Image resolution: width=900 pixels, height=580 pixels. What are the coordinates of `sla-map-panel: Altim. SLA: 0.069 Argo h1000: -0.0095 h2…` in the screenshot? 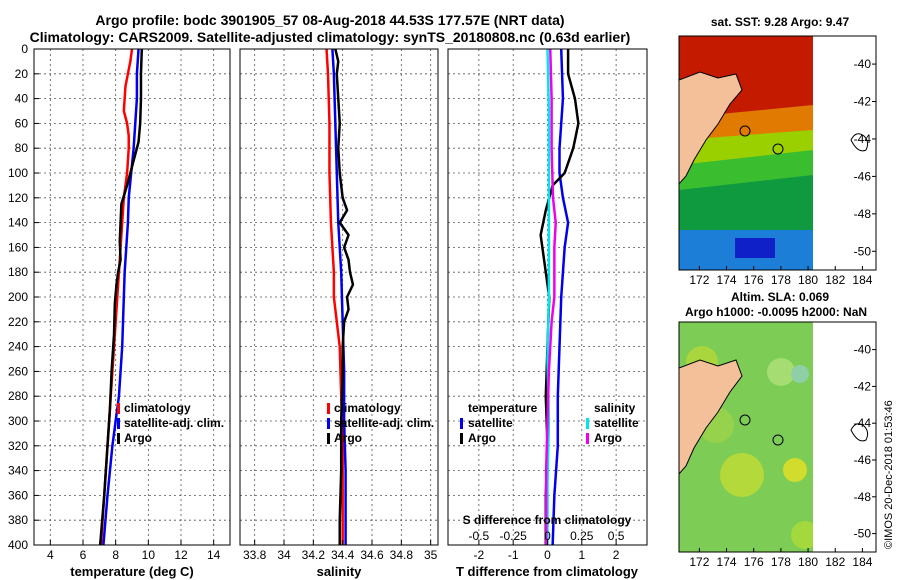 It's located at (777, 429).